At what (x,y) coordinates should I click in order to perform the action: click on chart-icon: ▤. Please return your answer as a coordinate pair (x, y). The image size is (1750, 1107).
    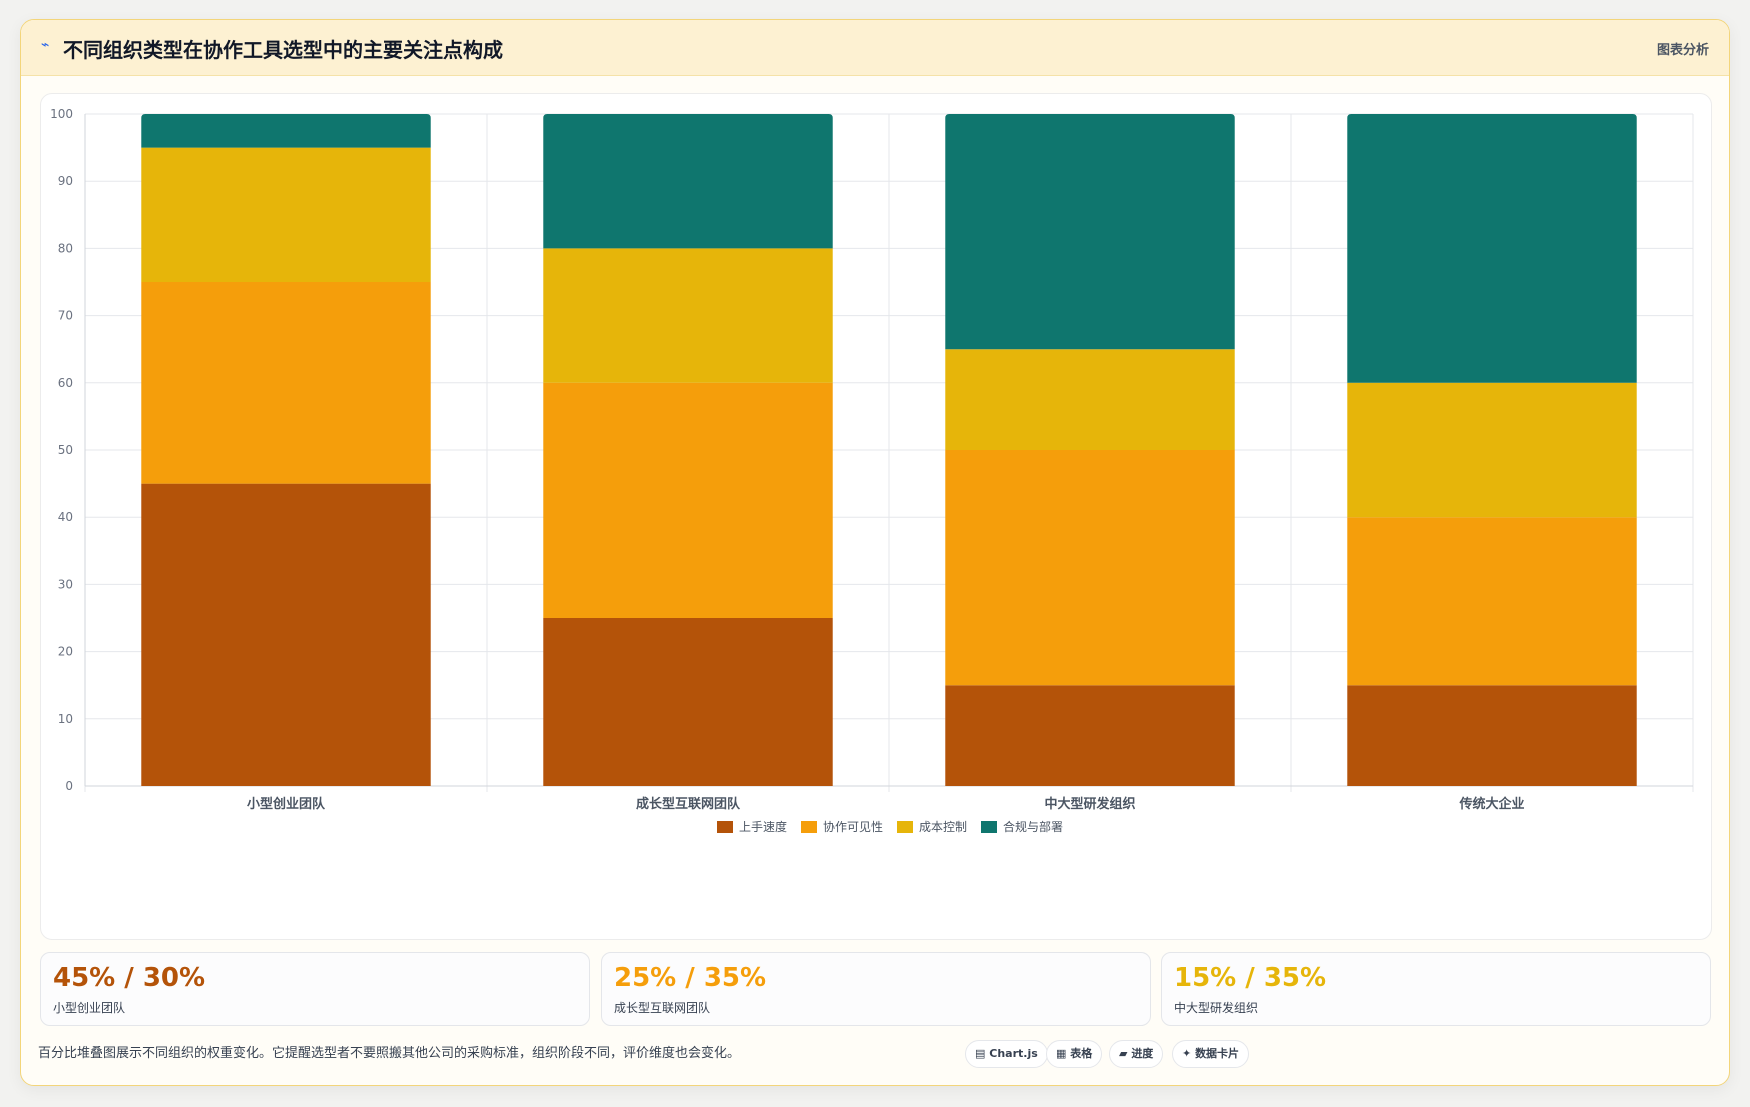
    Looking at the image, I should click on (980, 1053).